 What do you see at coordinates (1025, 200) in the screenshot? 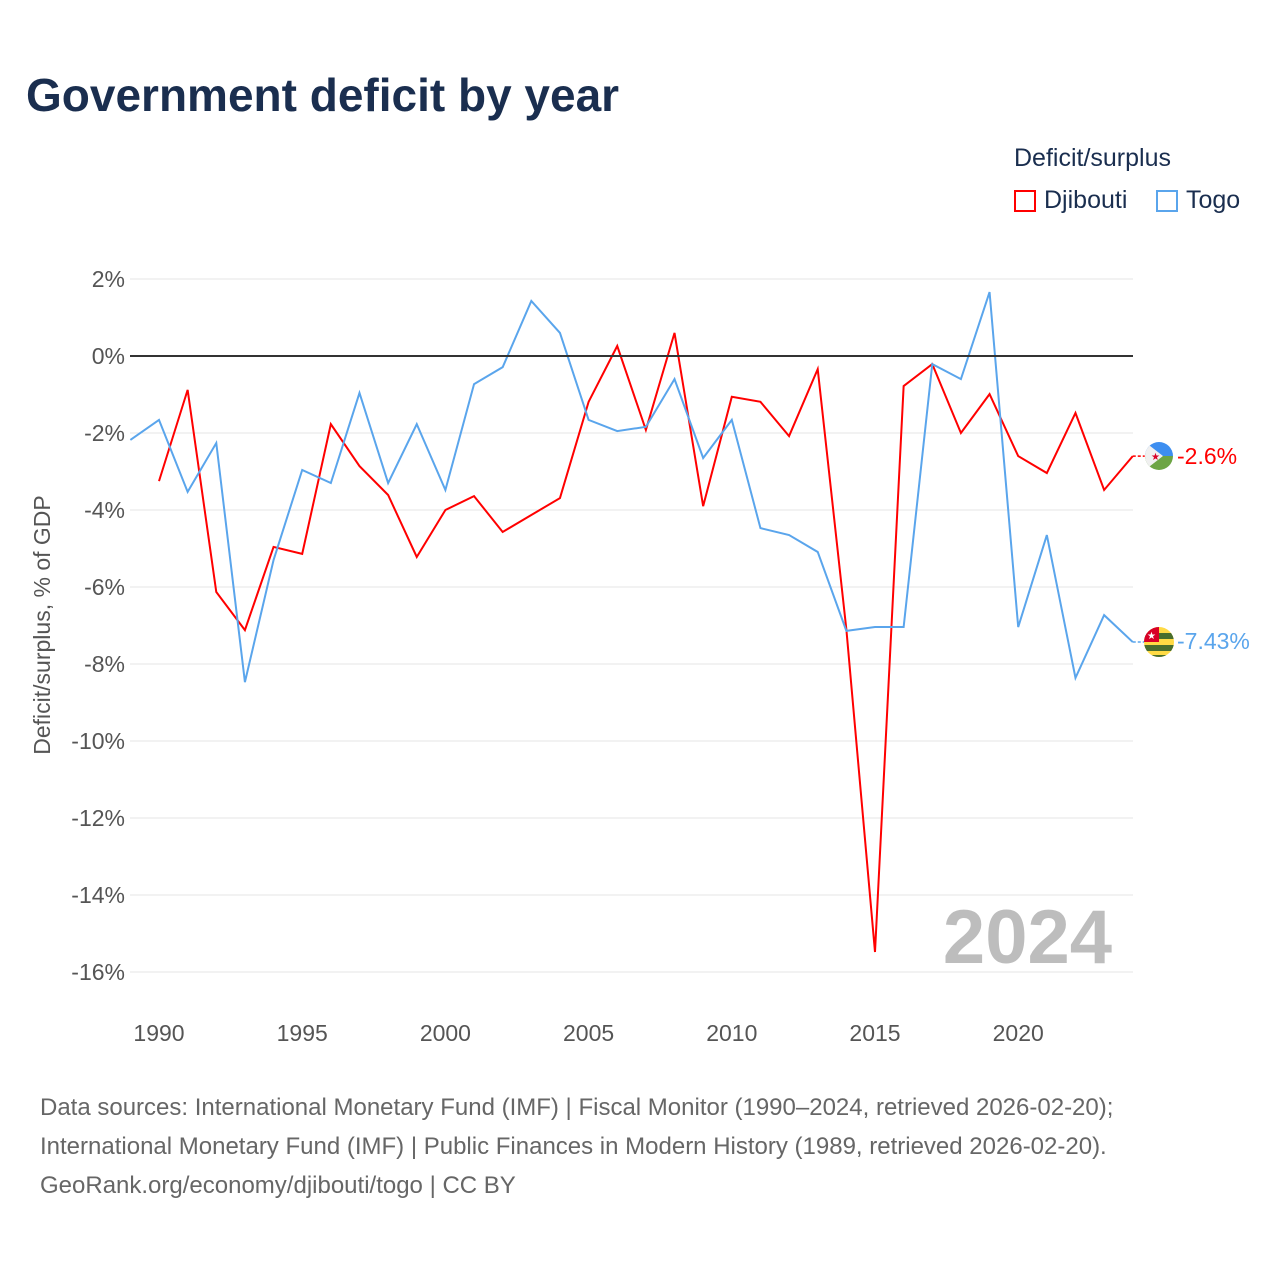
I see `legend-swatch-djibouti` at bounding box center [1025, 200].